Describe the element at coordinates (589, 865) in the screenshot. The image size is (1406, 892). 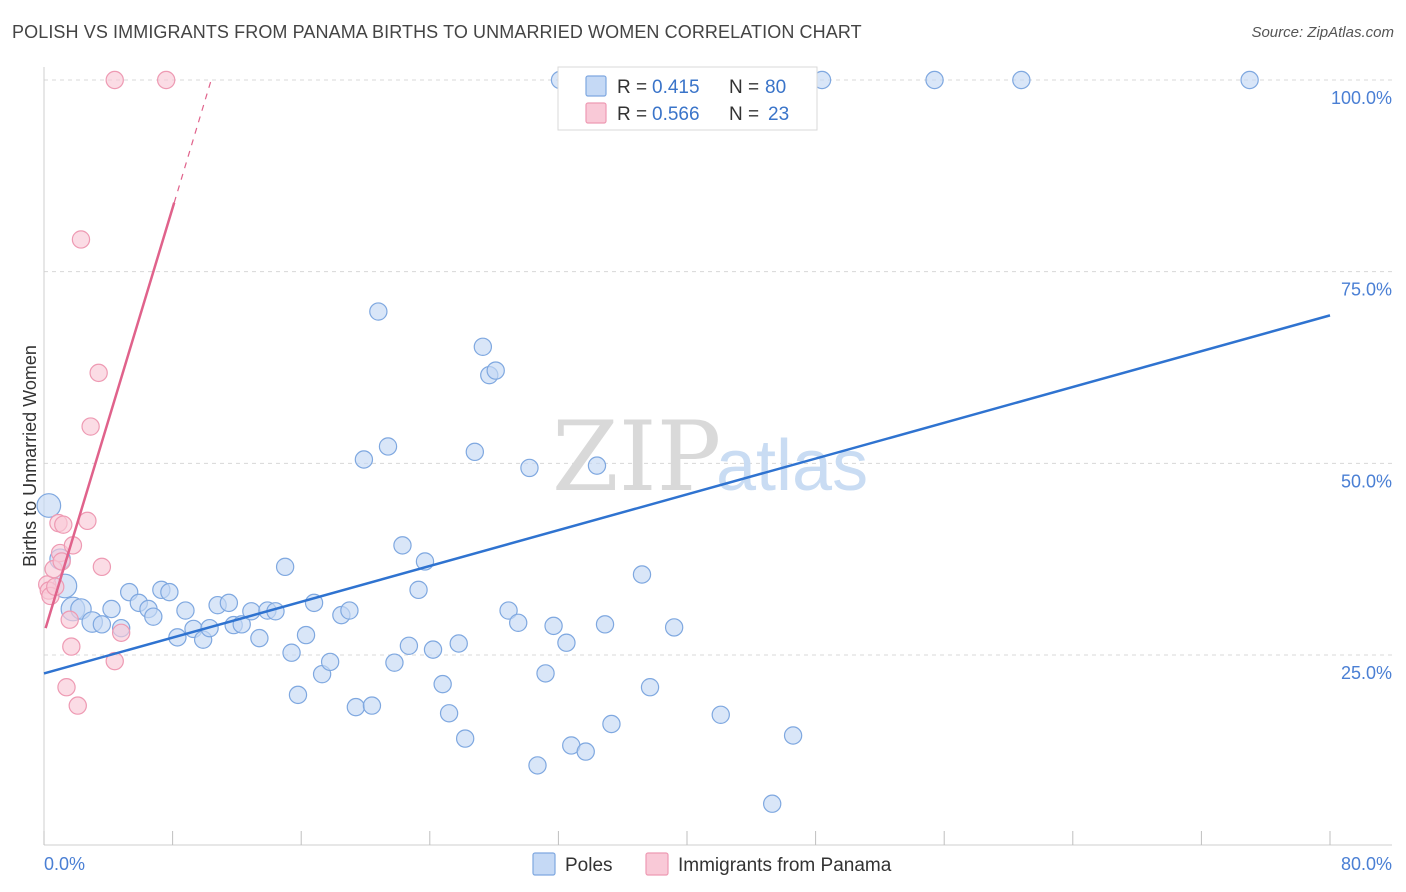
I see `series-legend-label-poles: Poles` at that location.